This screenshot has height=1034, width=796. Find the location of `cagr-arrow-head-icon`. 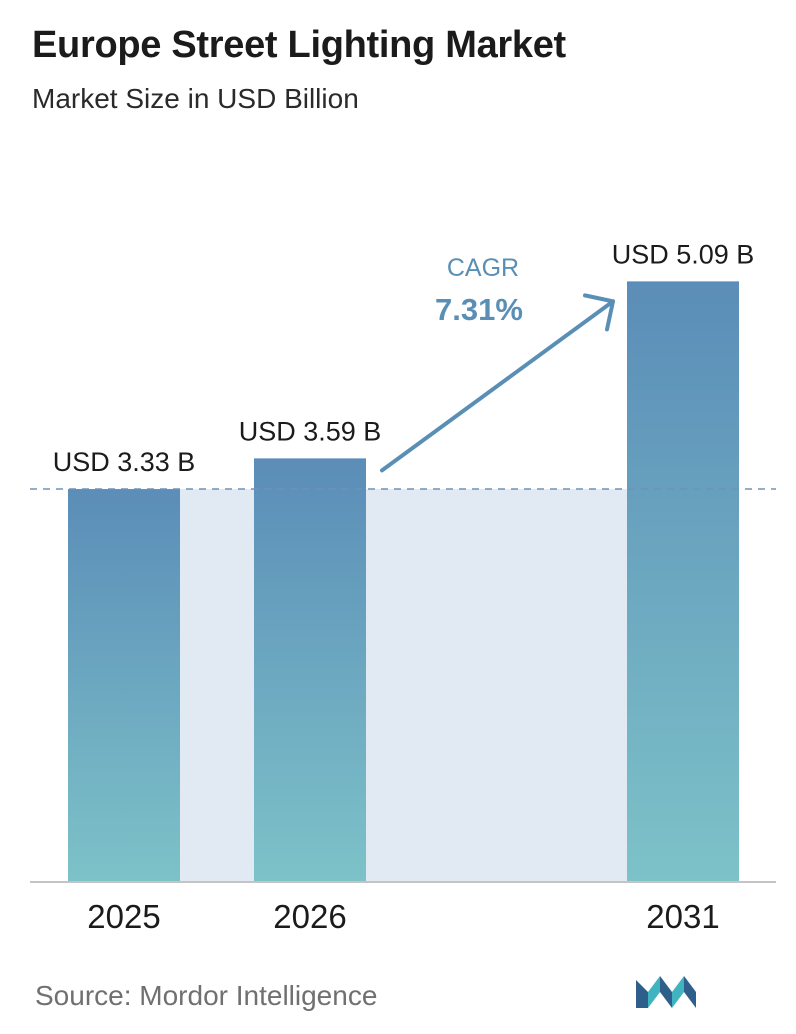

cagr-arrow-head-icon is located at coordinates (599, 312).